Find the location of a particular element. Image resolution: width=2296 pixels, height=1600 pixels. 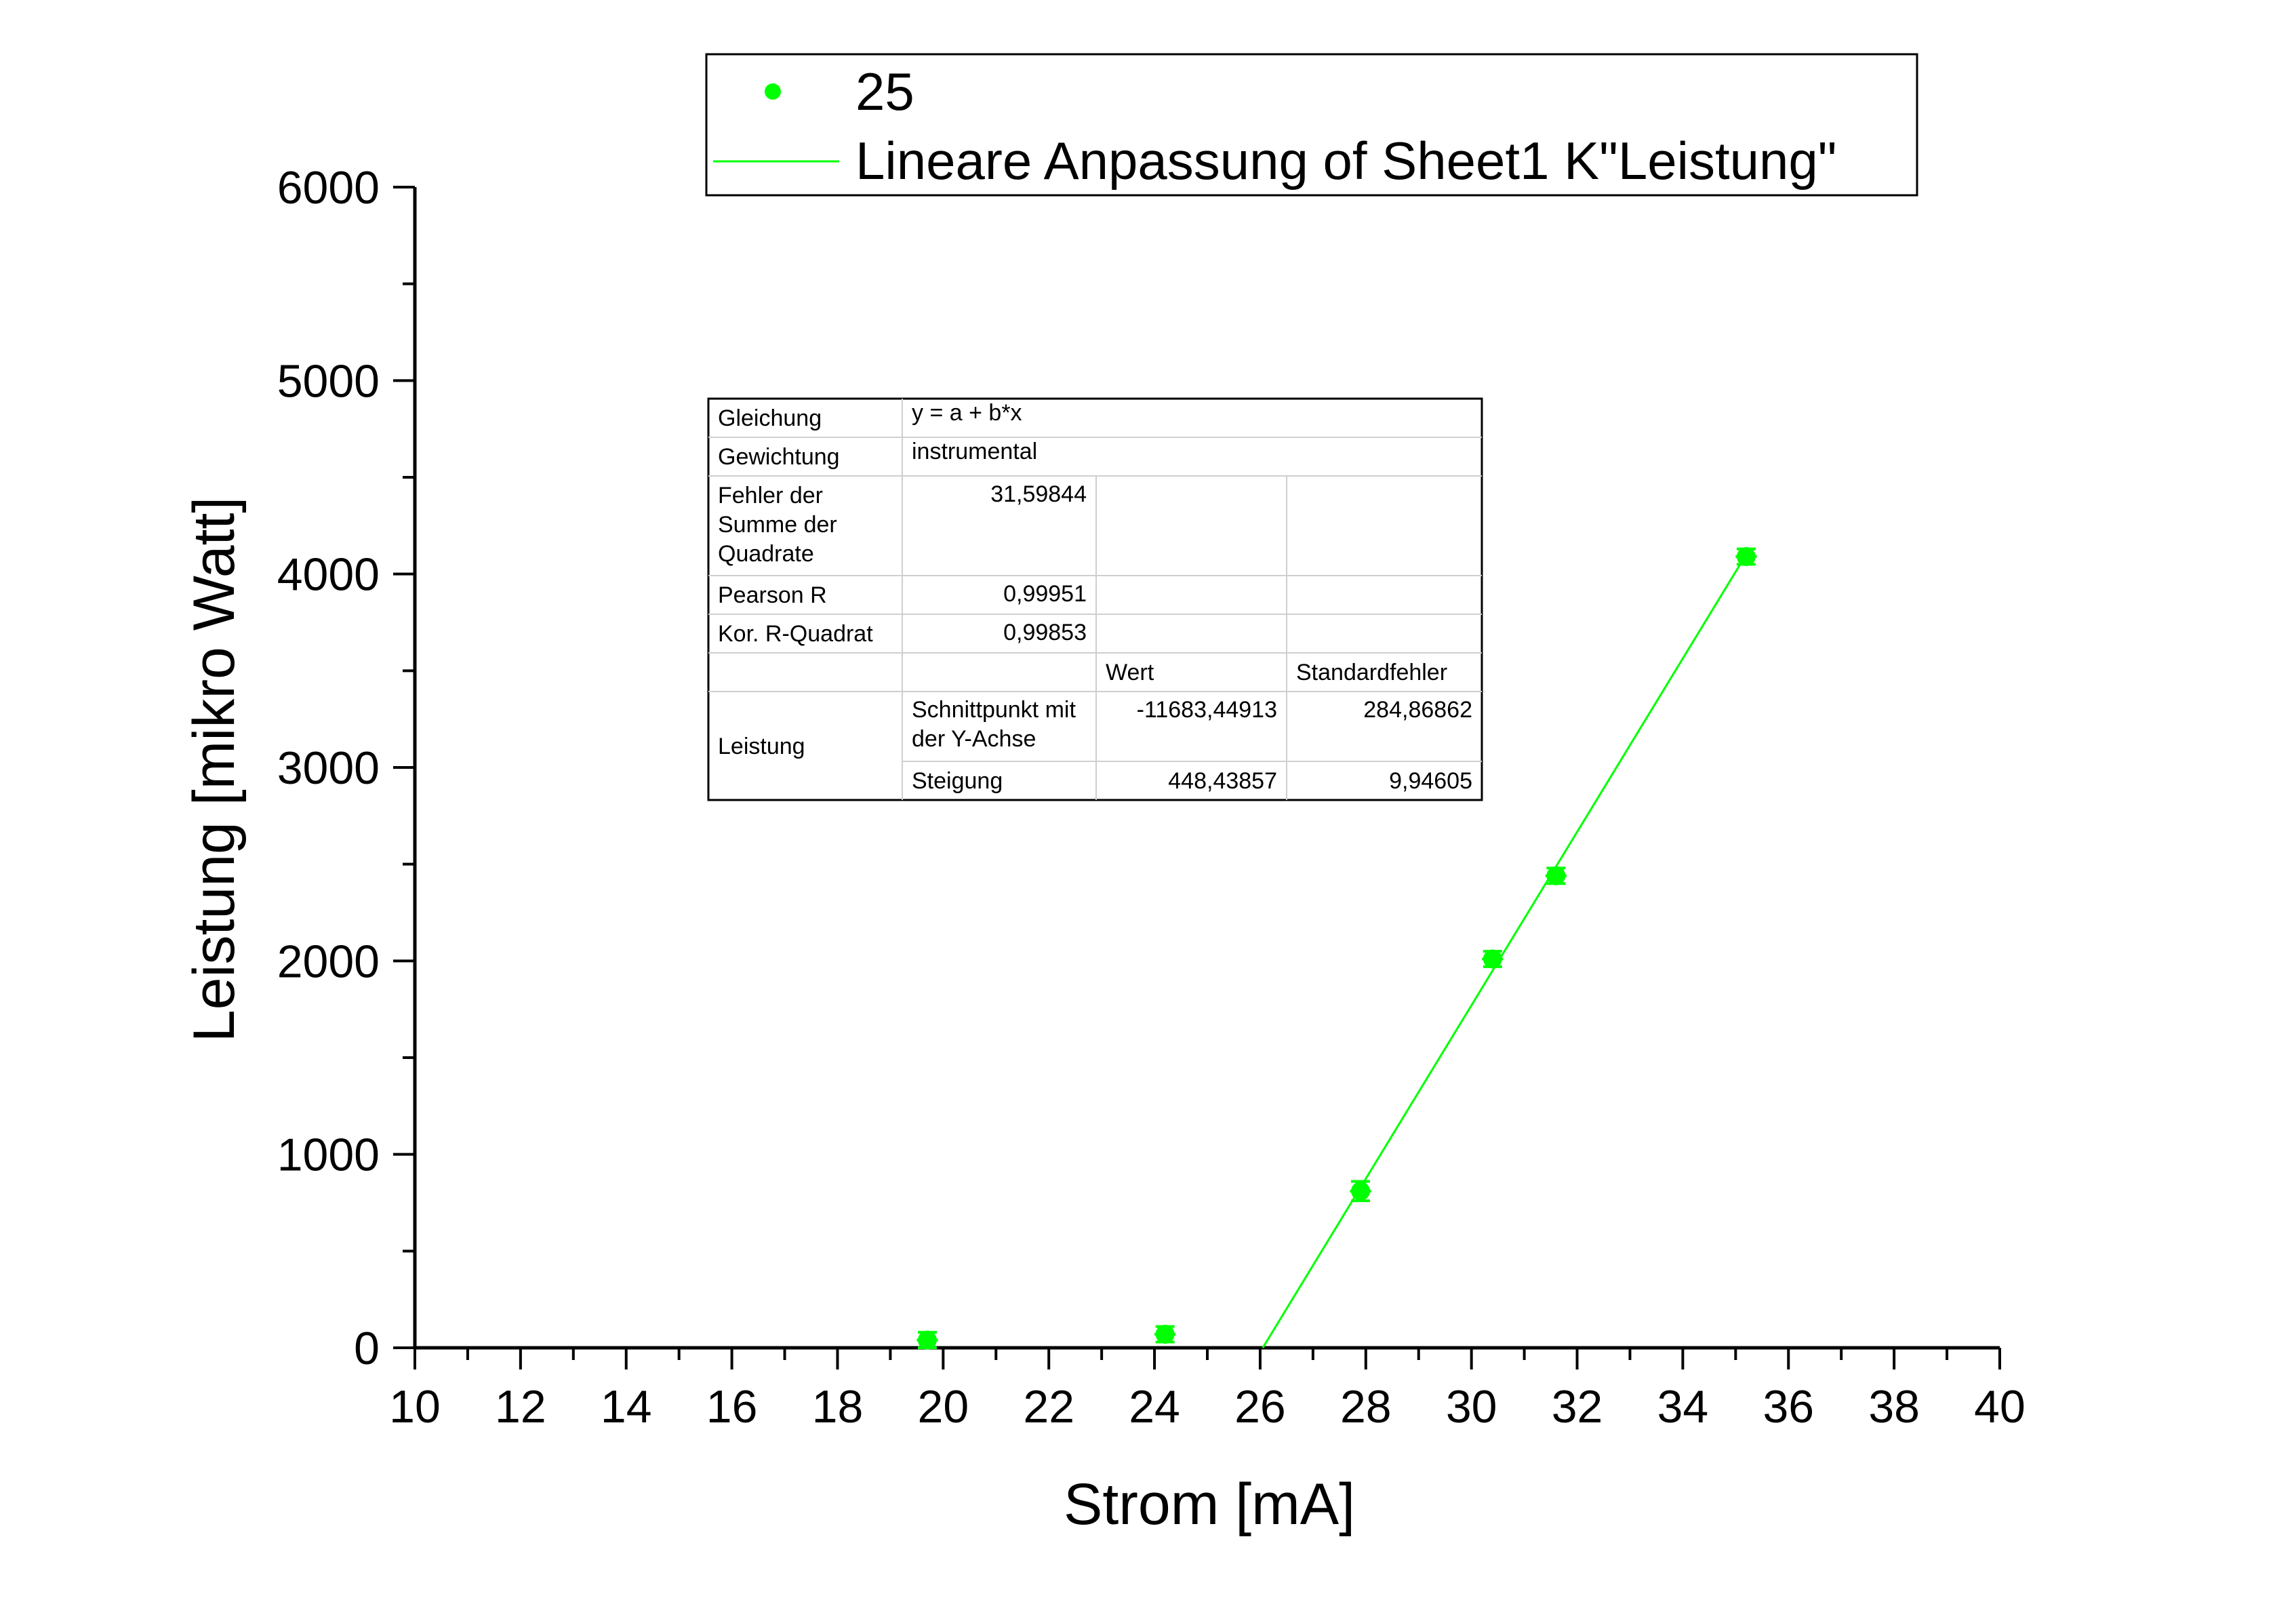

fit-table-cell: Summe der is located at coordinates (777, 525).